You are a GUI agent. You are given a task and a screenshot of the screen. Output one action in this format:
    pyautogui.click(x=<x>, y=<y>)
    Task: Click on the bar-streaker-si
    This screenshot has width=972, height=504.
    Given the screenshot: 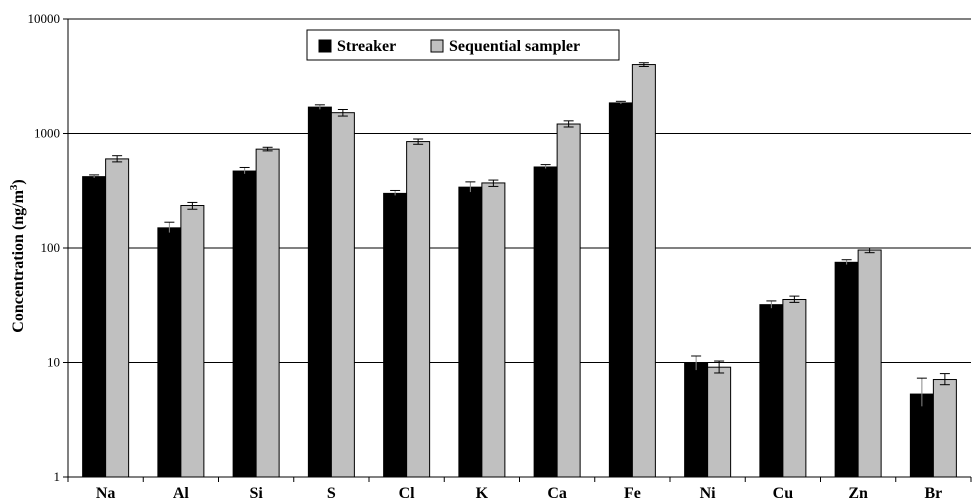 What is the action you would take?
    pyautogui.click(x=244, y=324)
    